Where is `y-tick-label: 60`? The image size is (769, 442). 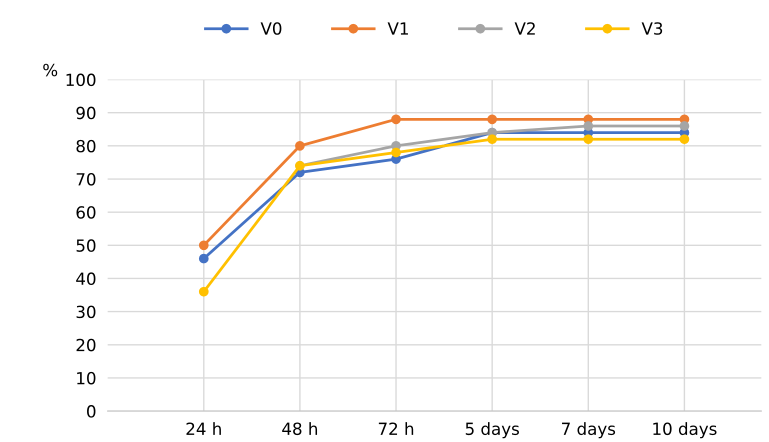
y-tick-label: 60 is located at coordinates (86, 212).